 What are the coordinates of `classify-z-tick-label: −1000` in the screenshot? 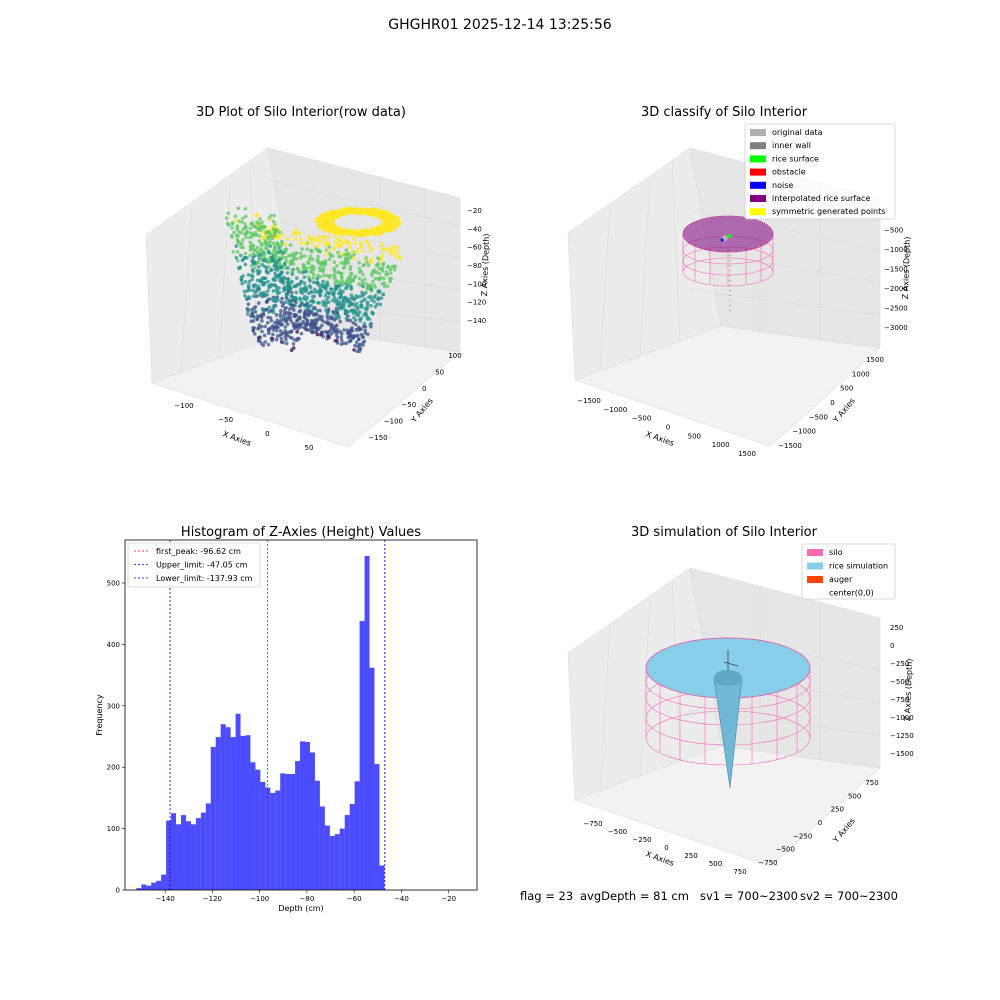 It's located at (896, 250).